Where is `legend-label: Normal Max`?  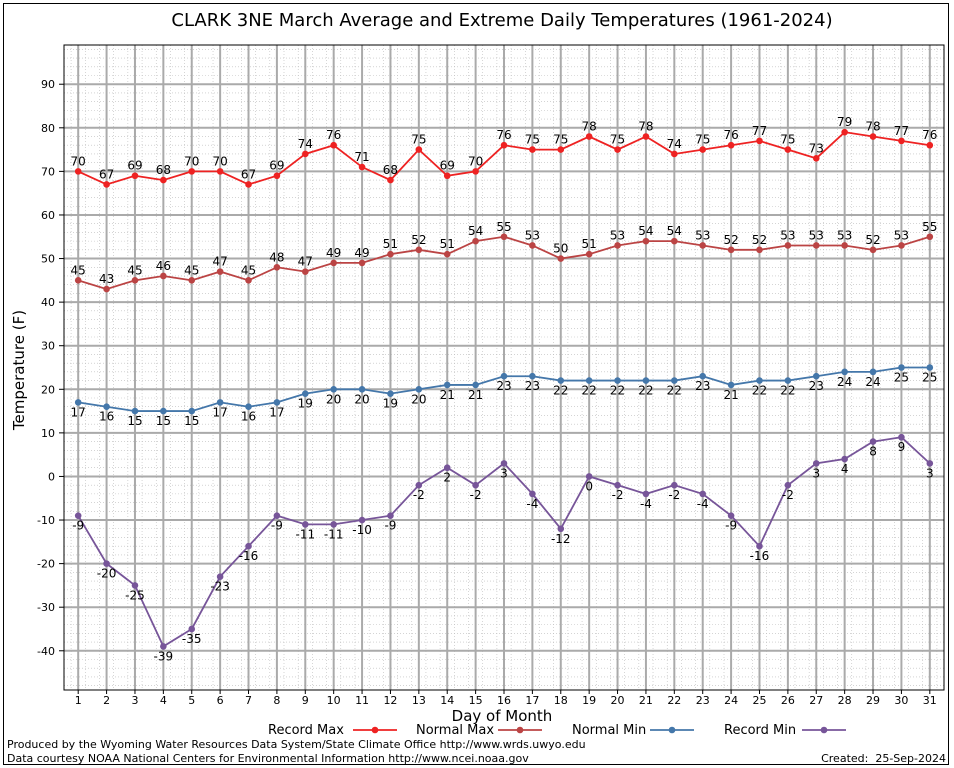 legend-label: Normal Max is located at coordinates (455, 730).